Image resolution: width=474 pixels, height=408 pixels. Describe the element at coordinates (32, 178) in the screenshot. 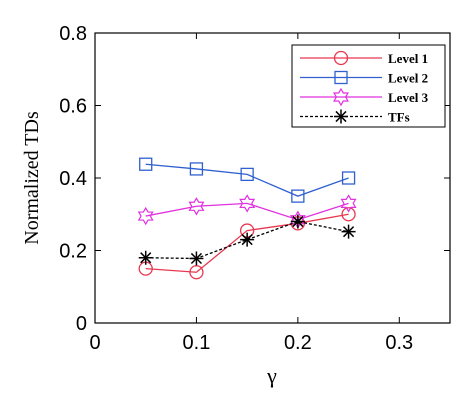

I see `y-axis-label: Normalized TDs` at that location.